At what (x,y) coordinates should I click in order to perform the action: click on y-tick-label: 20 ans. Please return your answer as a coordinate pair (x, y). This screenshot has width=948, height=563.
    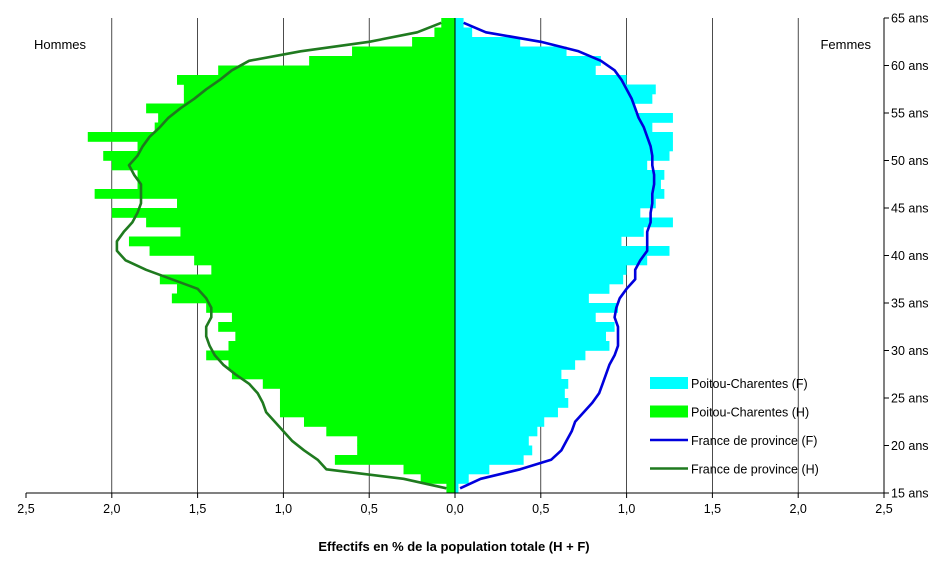
    Looking at the image, I should click on (910, 446).